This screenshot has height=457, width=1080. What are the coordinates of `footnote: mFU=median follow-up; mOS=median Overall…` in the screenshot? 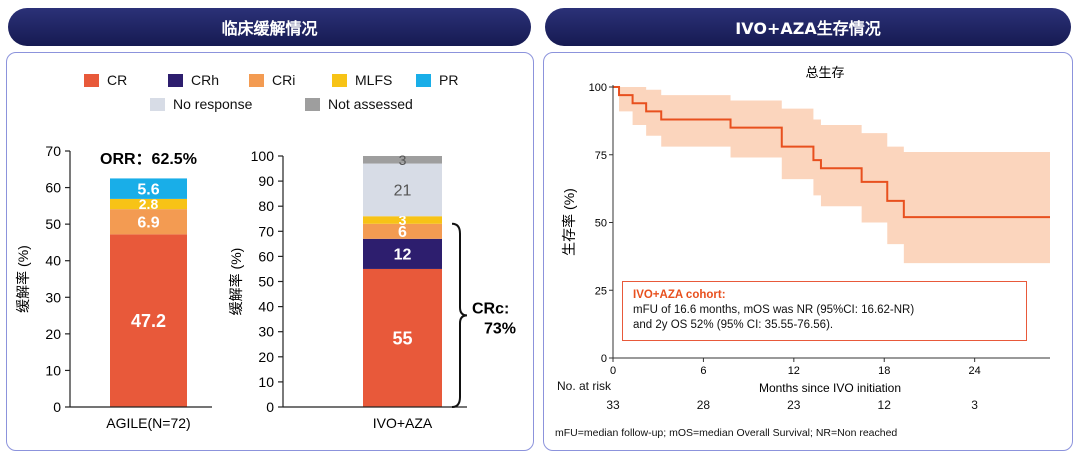 It's located at (726, 433).